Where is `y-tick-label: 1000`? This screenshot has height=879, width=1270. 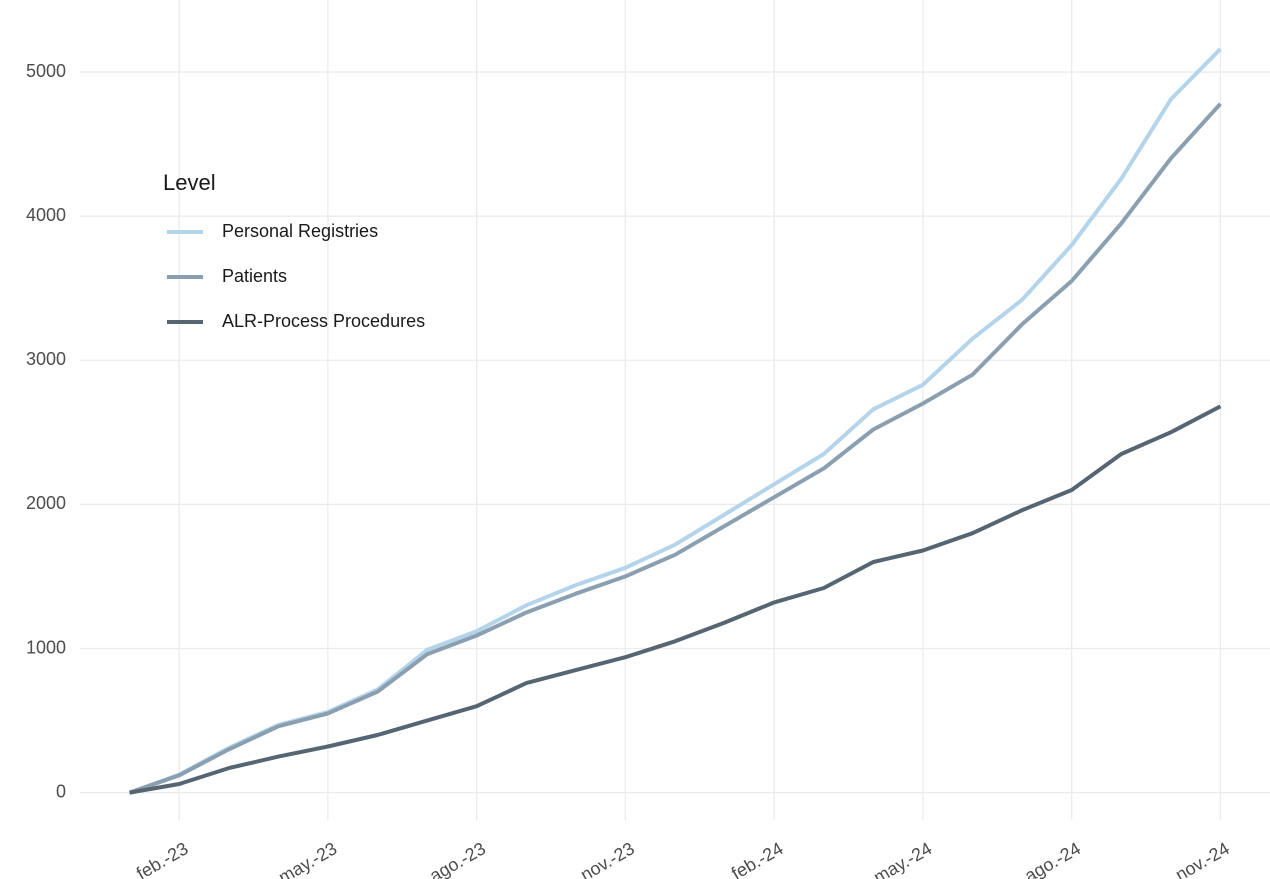
y-tick-label: 1000 is located at coordinates (46, 647).